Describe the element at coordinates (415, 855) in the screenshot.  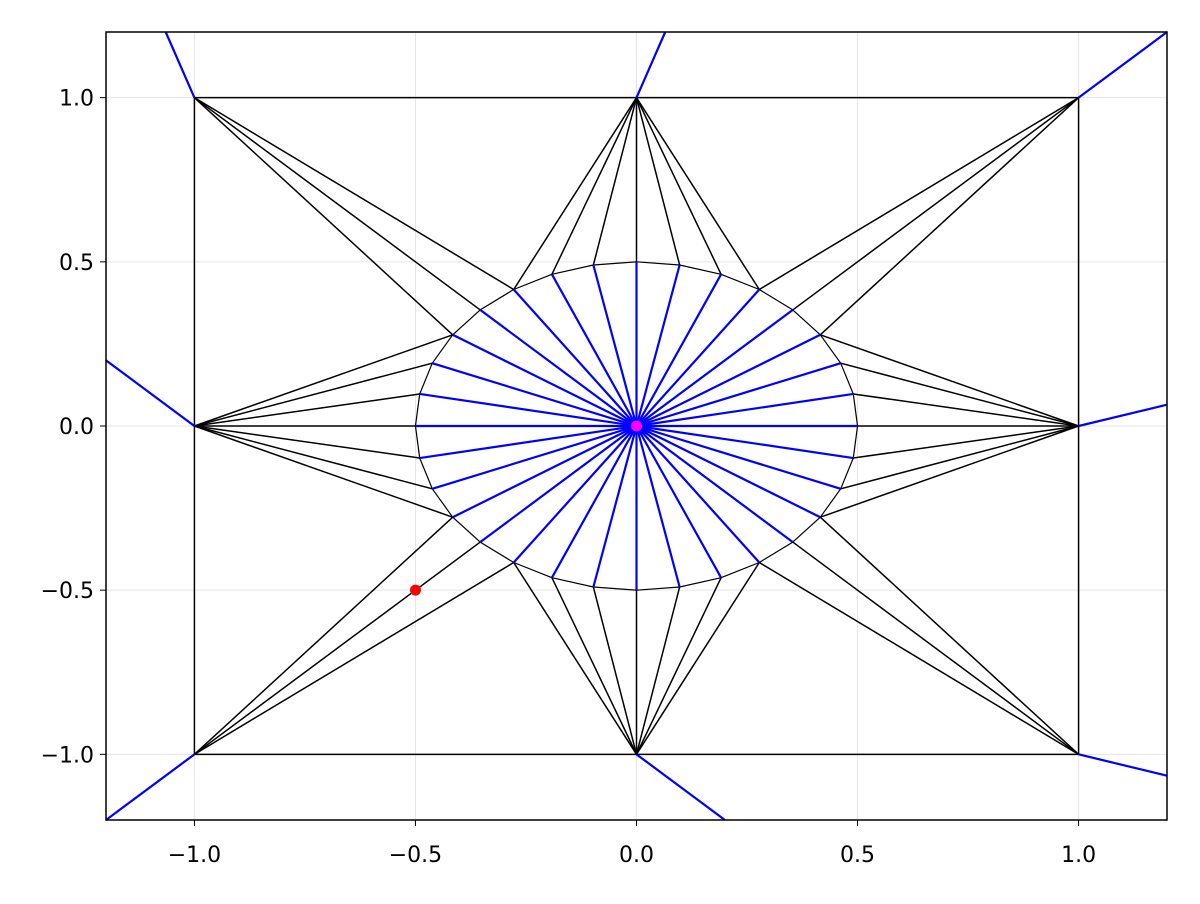
I see `x-tick-label: −0.5` at that location.